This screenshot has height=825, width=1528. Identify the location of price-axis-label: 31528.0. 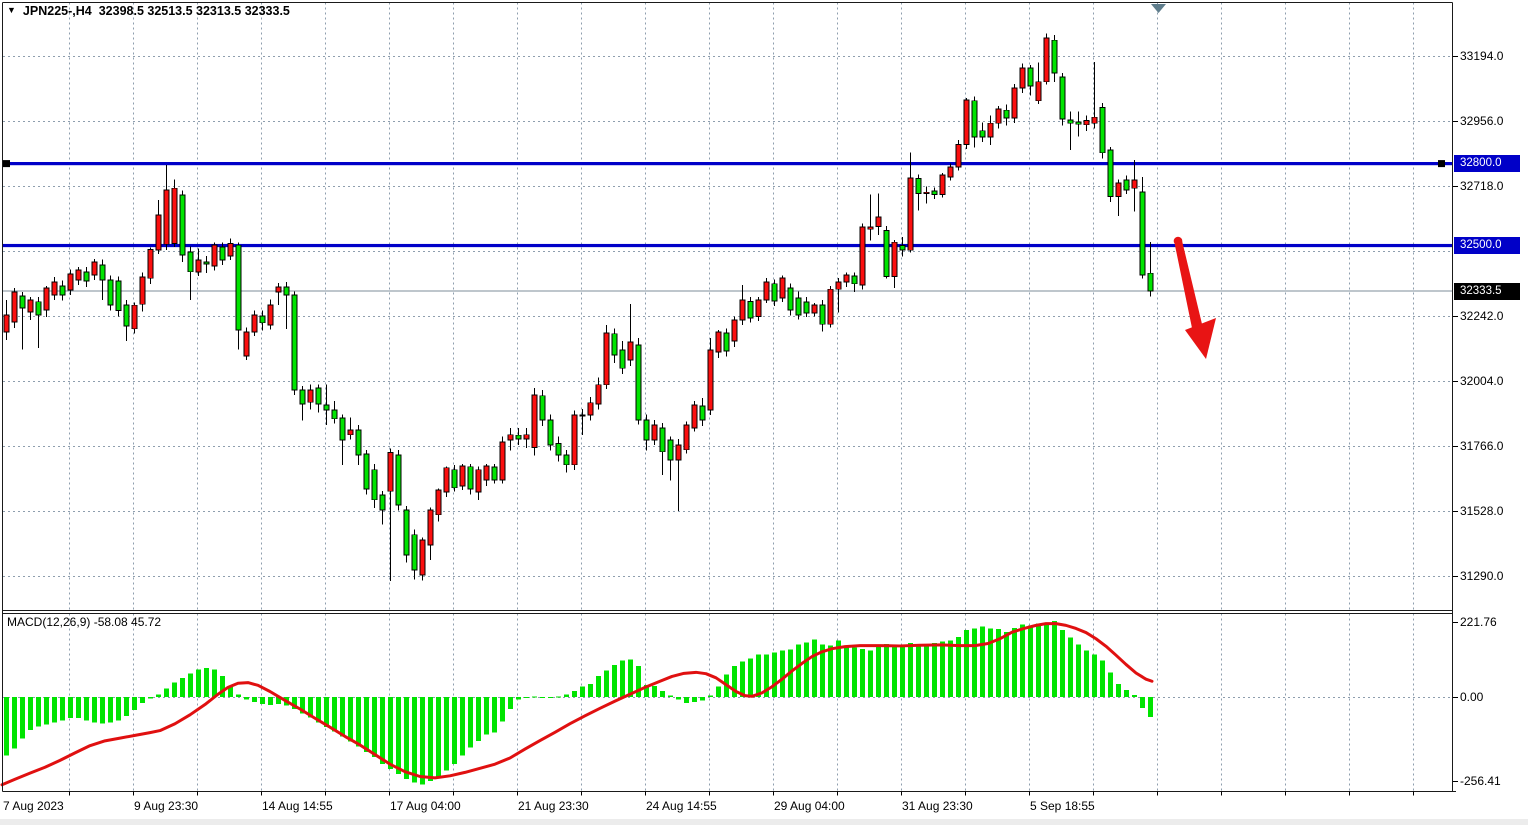
(1482, 511).